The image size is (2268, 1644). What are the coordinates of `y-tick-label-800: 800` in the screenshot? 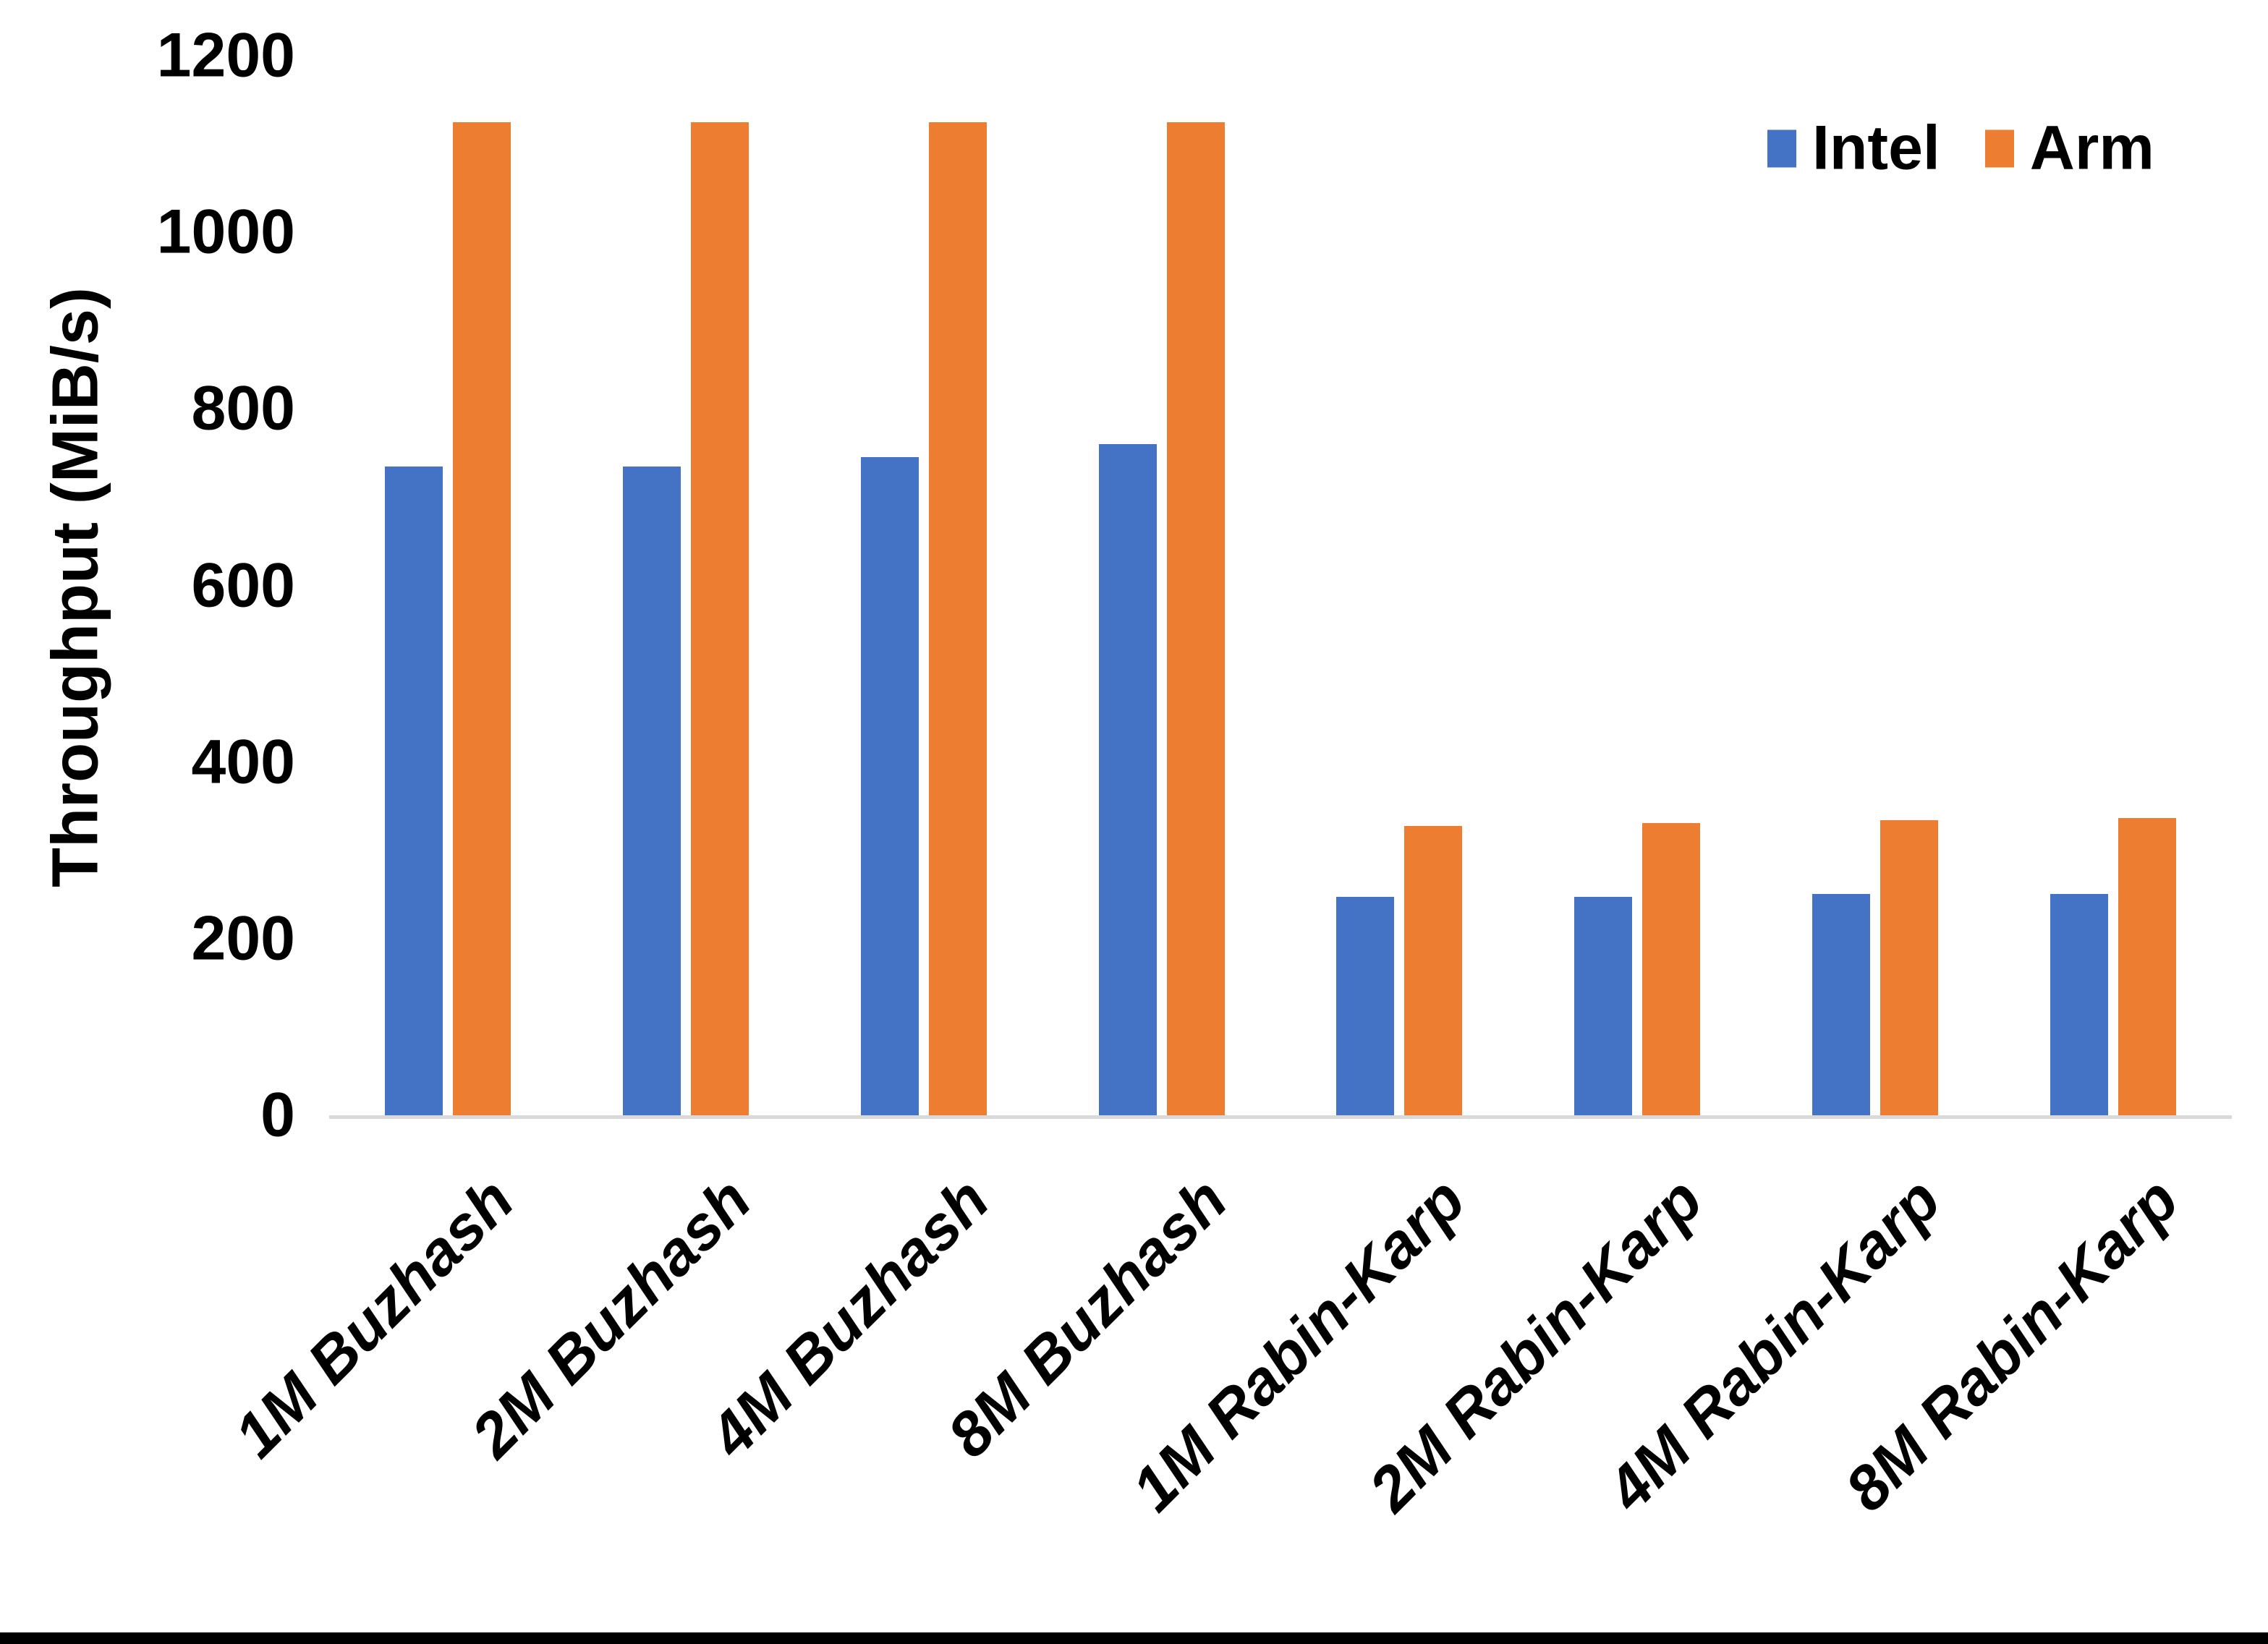 It's located at (243, 408).